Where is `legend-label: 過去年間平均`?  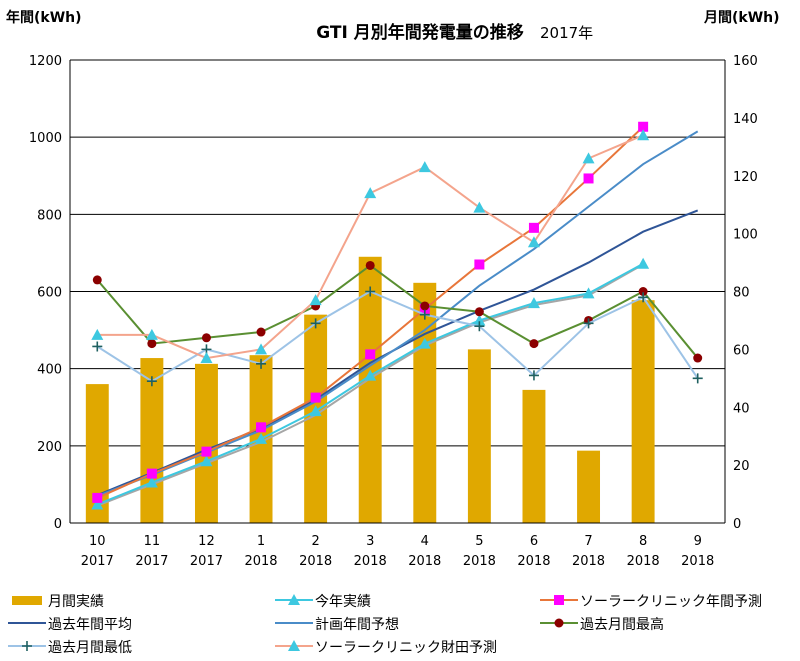
legend-label: 過去年間平均 is located at coordinates (90, 625).